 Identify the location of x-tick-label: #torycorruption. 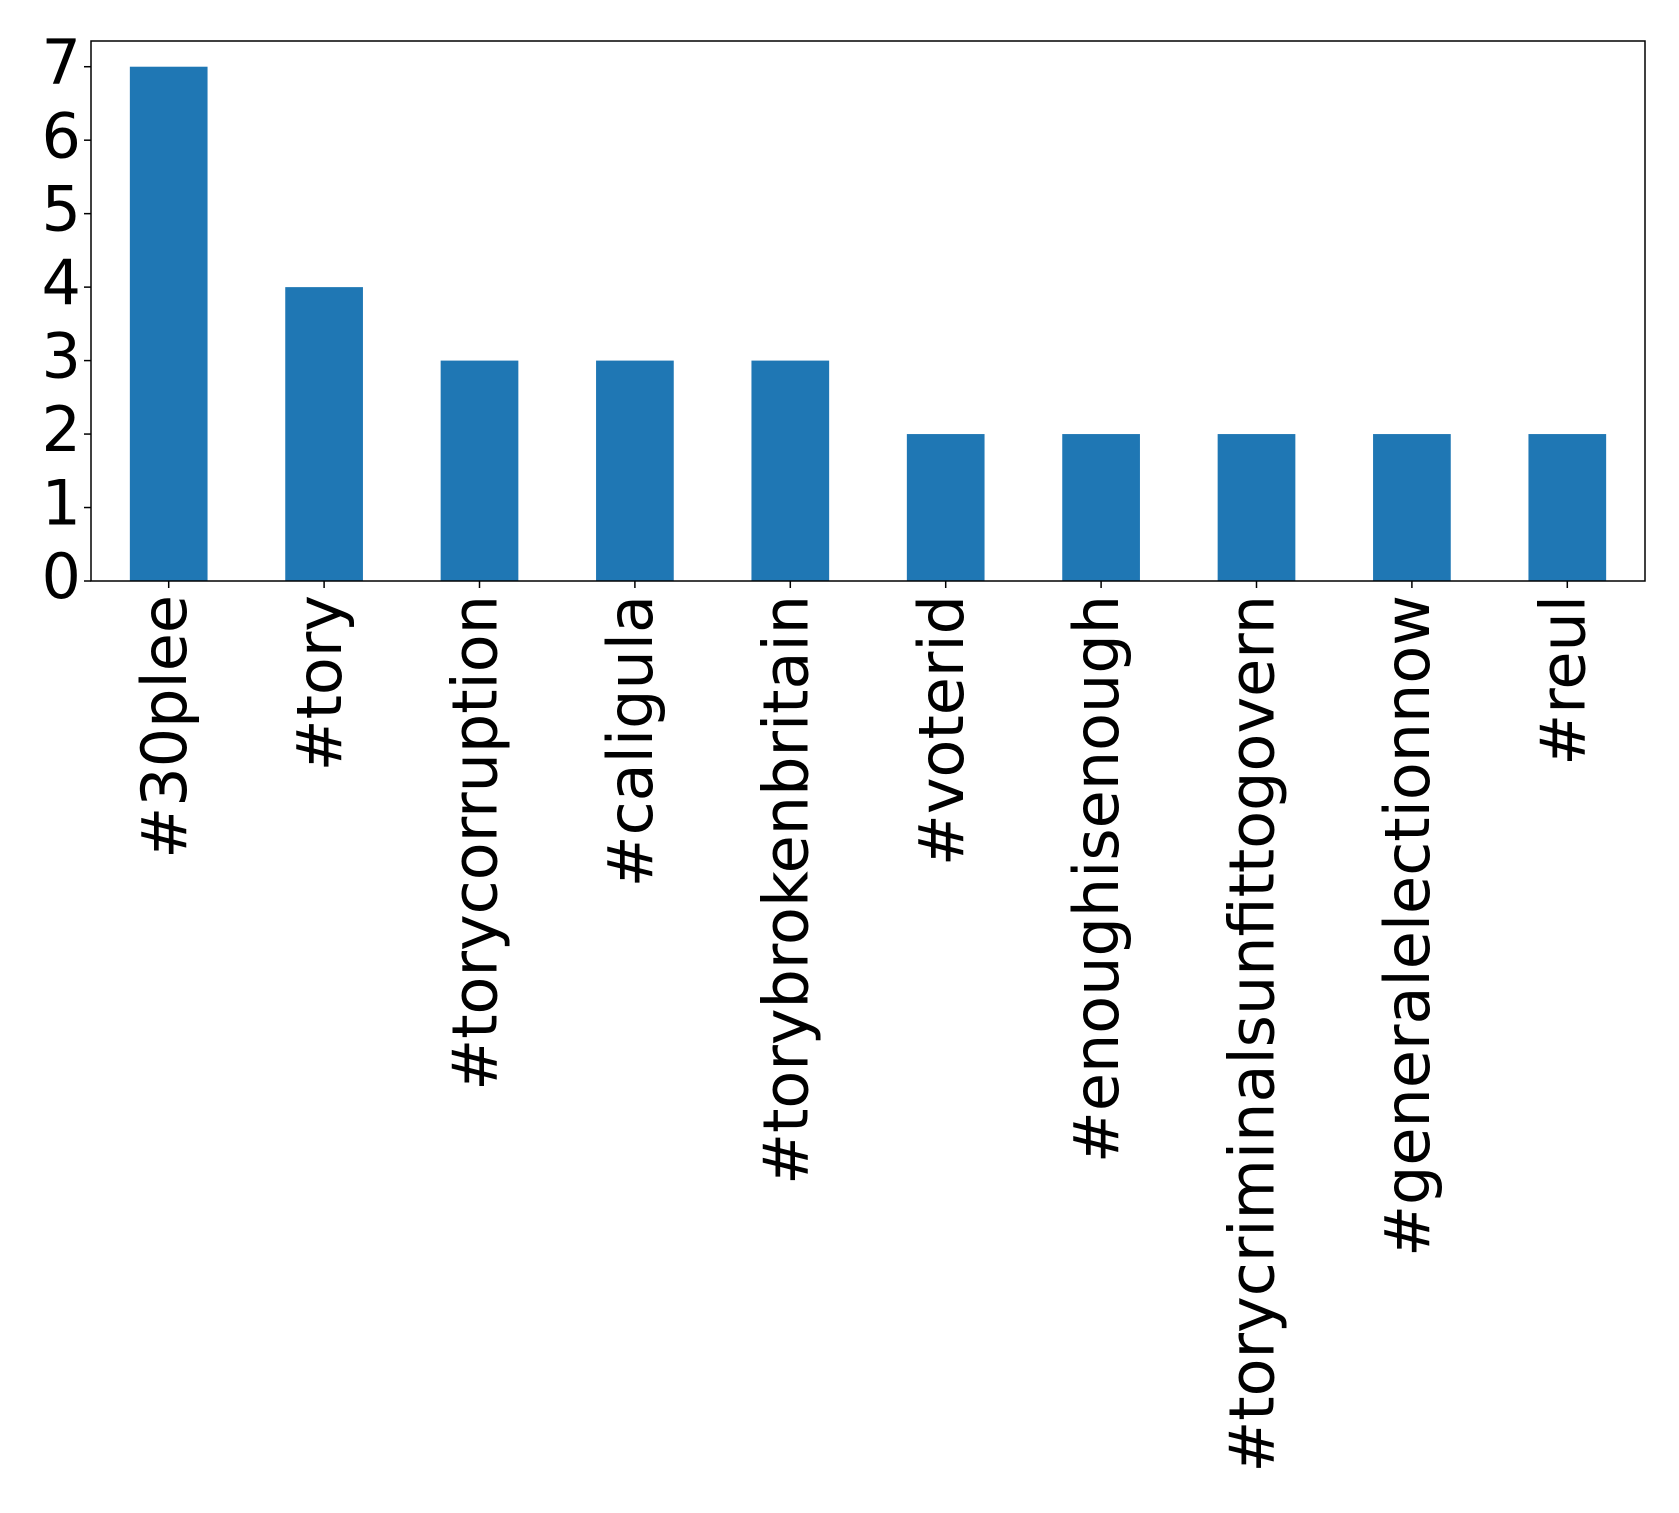
(475, 843).